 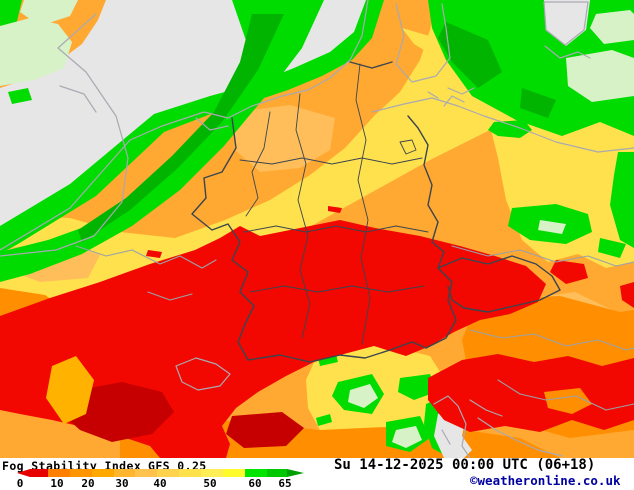 What do you see at coordinates (531, 68) in the screenshot?
I see `map-region-green-baltic` at bounding box center [531, 68].